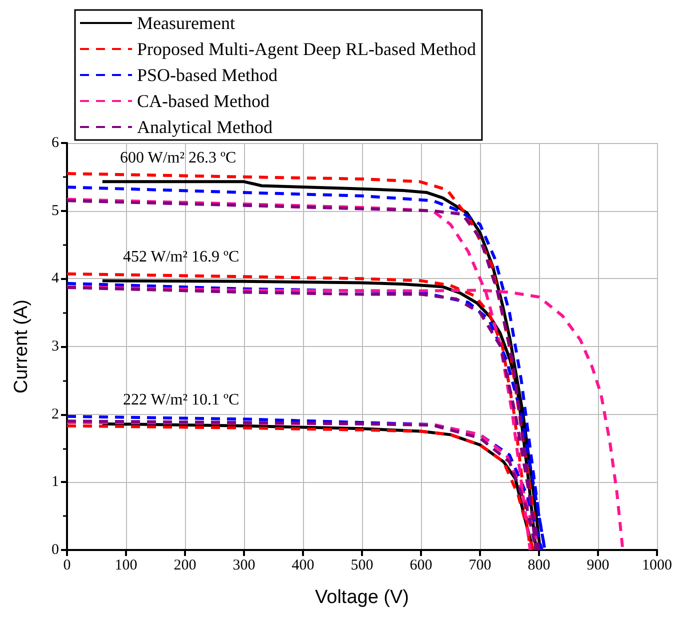  Describe the element at coordinates (421, 566) in the screenshot. I see `x-tick-label: 600` at that location.